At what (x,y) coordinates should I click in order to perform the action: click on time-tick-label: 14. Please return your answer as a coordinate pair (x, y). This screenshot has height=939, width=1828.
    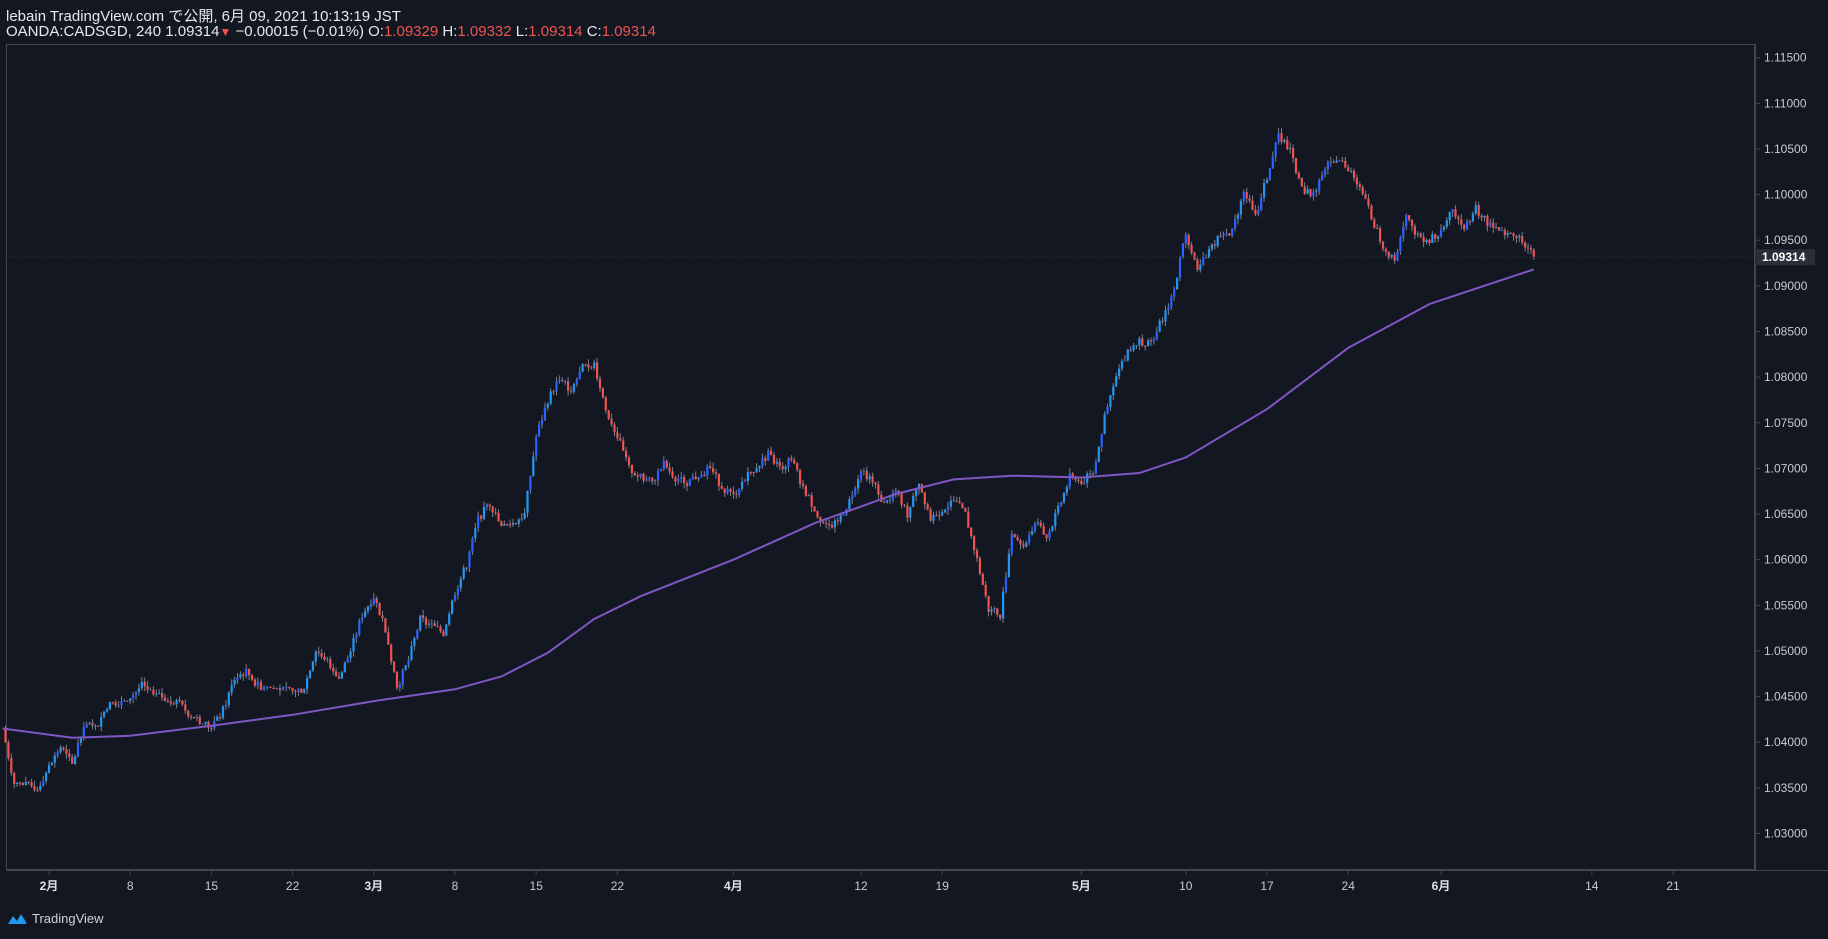
    Looking at the image, I should click on (1592, 886).